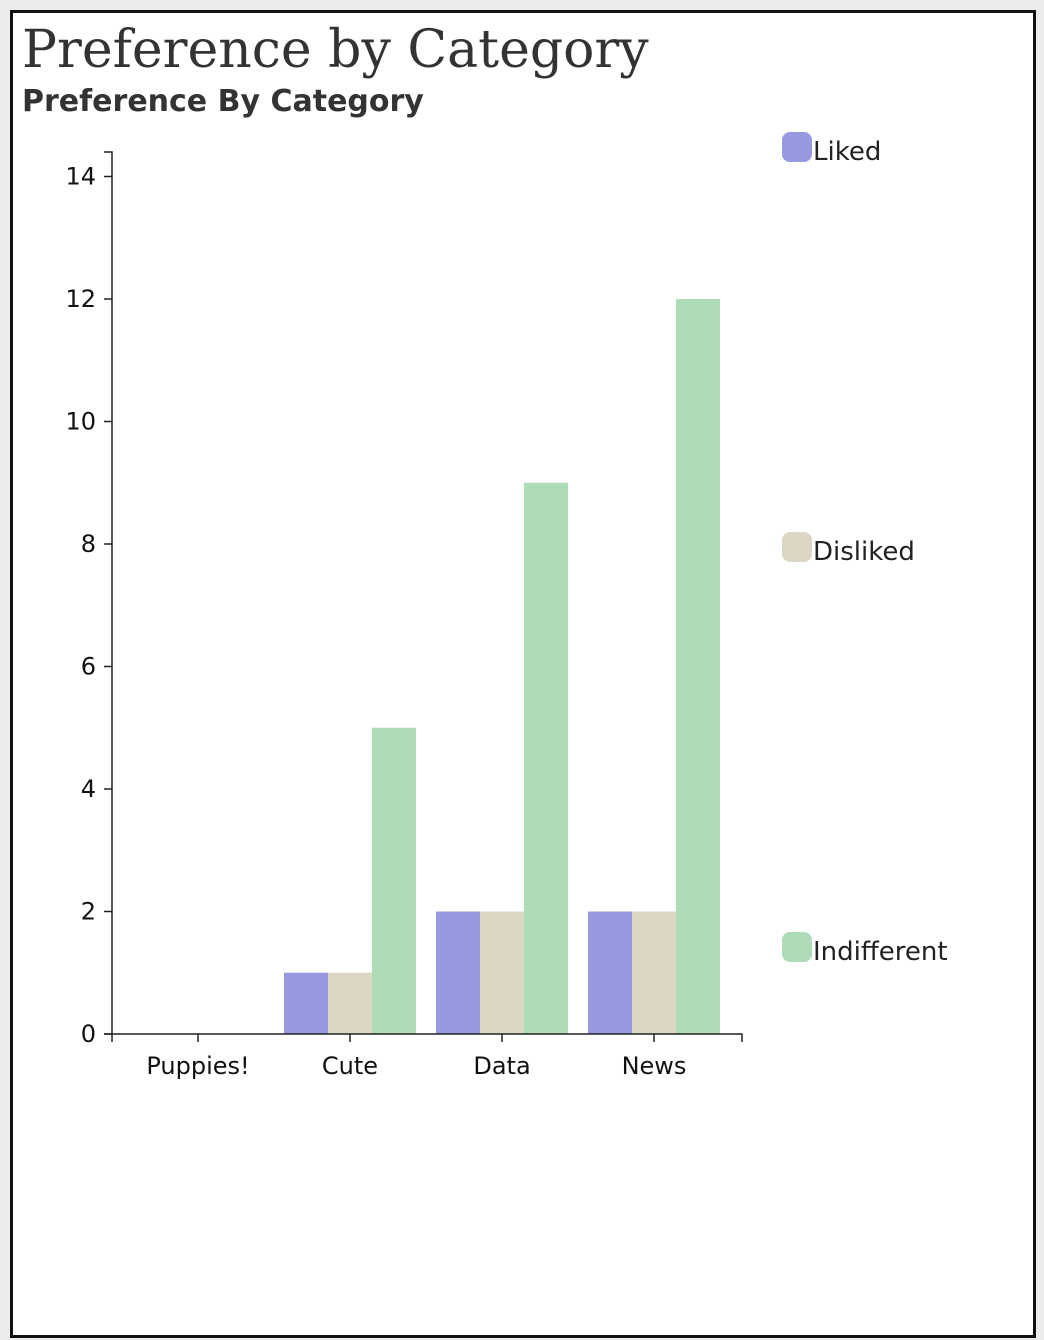  I want to click on y-tick-label: 12, so click(80, 299).